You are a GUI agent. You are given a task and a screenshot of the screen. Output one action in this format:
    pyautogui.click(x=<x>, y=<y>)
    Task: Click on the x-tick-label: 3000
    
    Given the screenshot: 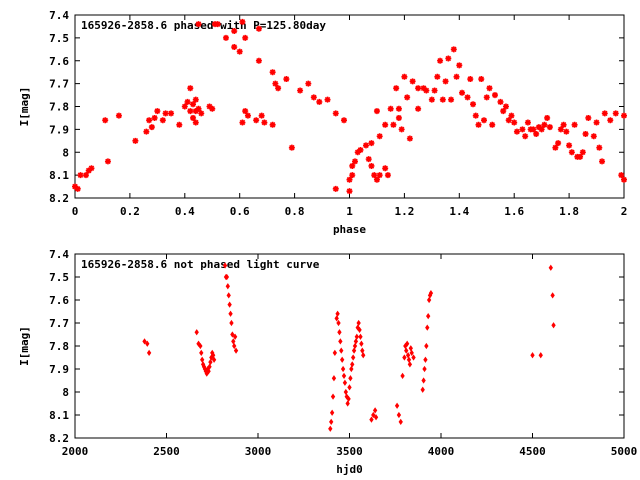 What is the action you would take?
    pyautogui.click(x=258, y=451)
    